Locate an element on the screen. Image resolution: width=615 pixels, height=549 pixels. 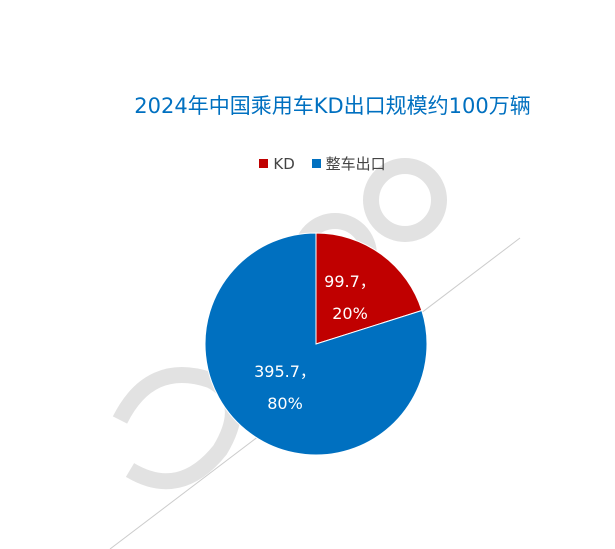
legend-item-vehicle: 整车出口 is located at coordinates (348, 163).